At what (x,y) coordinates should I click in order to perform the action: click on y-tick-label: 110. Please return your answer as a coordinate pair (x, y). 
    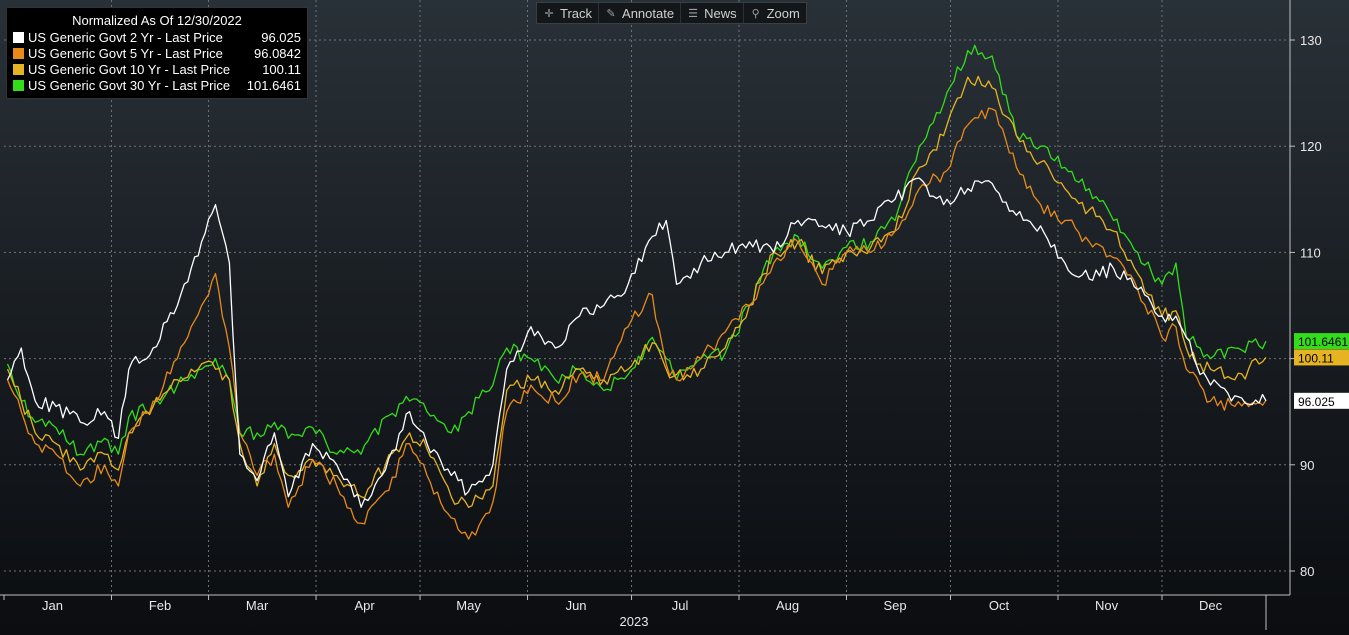
    Looking at the image, I should click on (1310, 252).